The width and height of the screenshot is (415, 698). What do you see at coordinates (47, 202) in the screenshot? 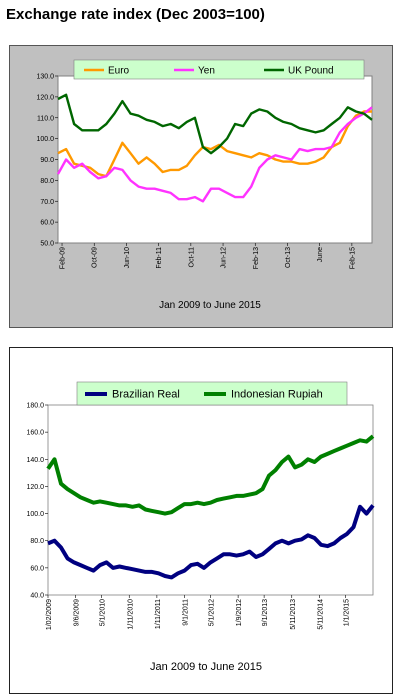
I see `y-tick-label: 70.0` at bounding box center [47, 202].